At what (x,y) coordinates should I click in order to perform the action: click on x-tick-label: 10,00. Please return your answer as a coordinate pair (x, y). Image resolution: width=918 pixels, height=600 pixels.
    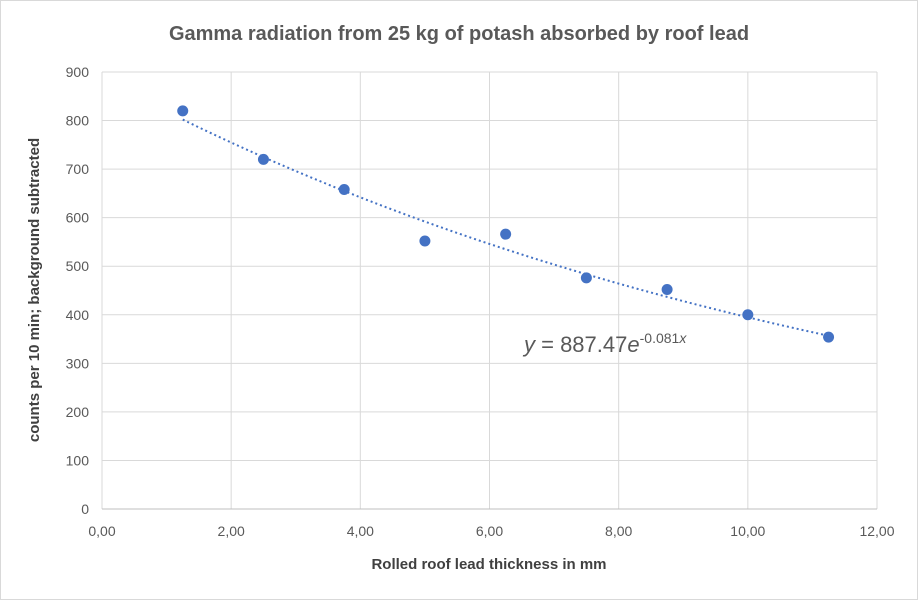
    Looking at the image, I should click on (747, 531).